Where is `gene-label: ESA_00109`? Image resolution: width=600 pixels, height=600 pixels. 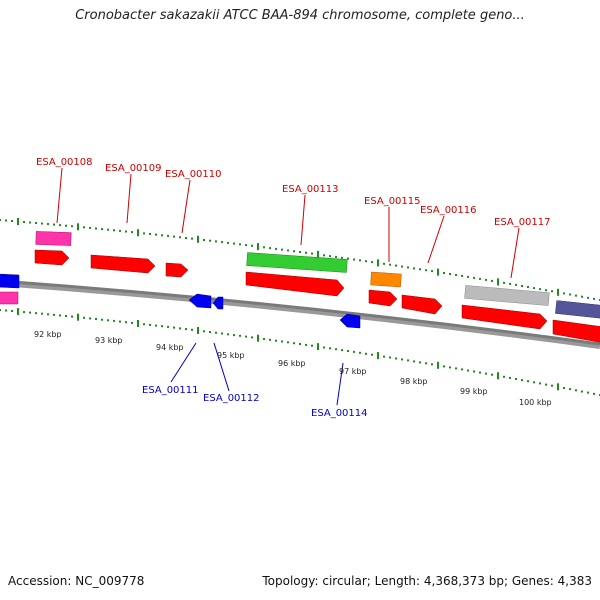
gene-label: ESA_00109 is located at coordinates (133, 168).